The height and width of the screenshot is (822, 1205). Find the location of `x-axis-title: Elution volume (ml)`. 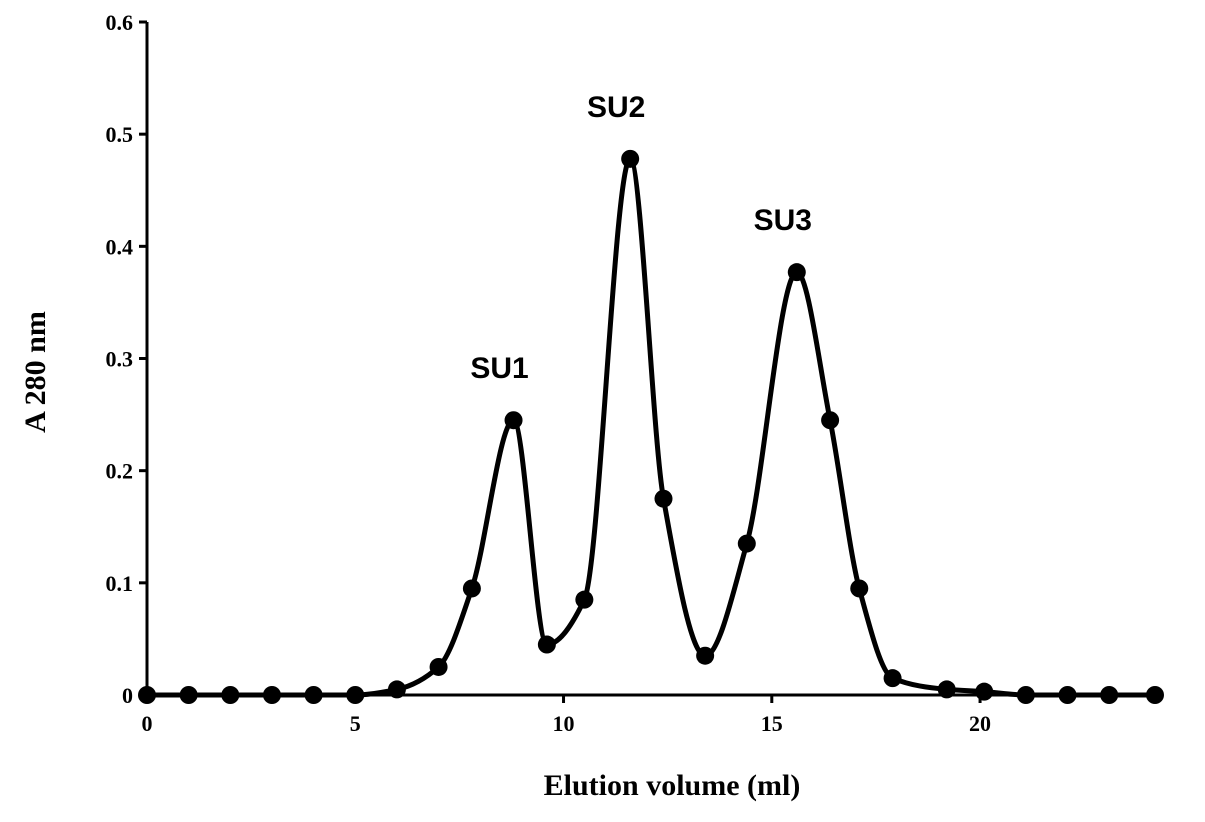

x-axis-title: Elution volume (ml) is located at coordinates (672, 785).